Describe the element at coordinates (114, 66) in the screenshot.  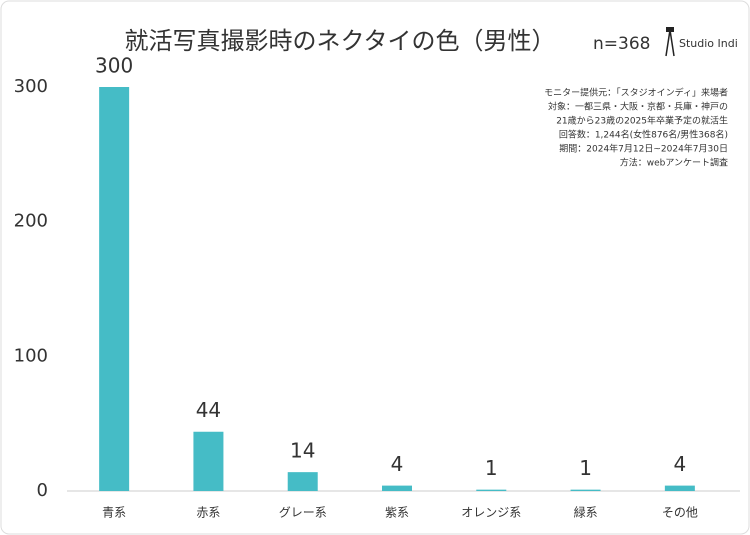
I see `value-label: 300` at that location.